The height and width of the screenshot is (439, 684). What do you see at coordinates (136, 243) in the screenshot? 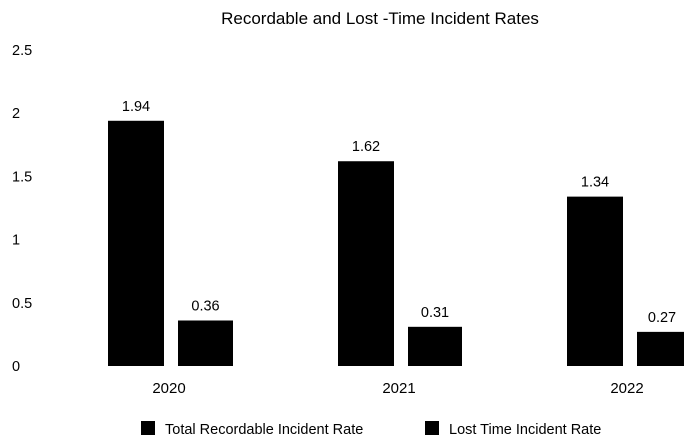
I see `bar-total-recordable-2020` at bounding box center [136, 243].